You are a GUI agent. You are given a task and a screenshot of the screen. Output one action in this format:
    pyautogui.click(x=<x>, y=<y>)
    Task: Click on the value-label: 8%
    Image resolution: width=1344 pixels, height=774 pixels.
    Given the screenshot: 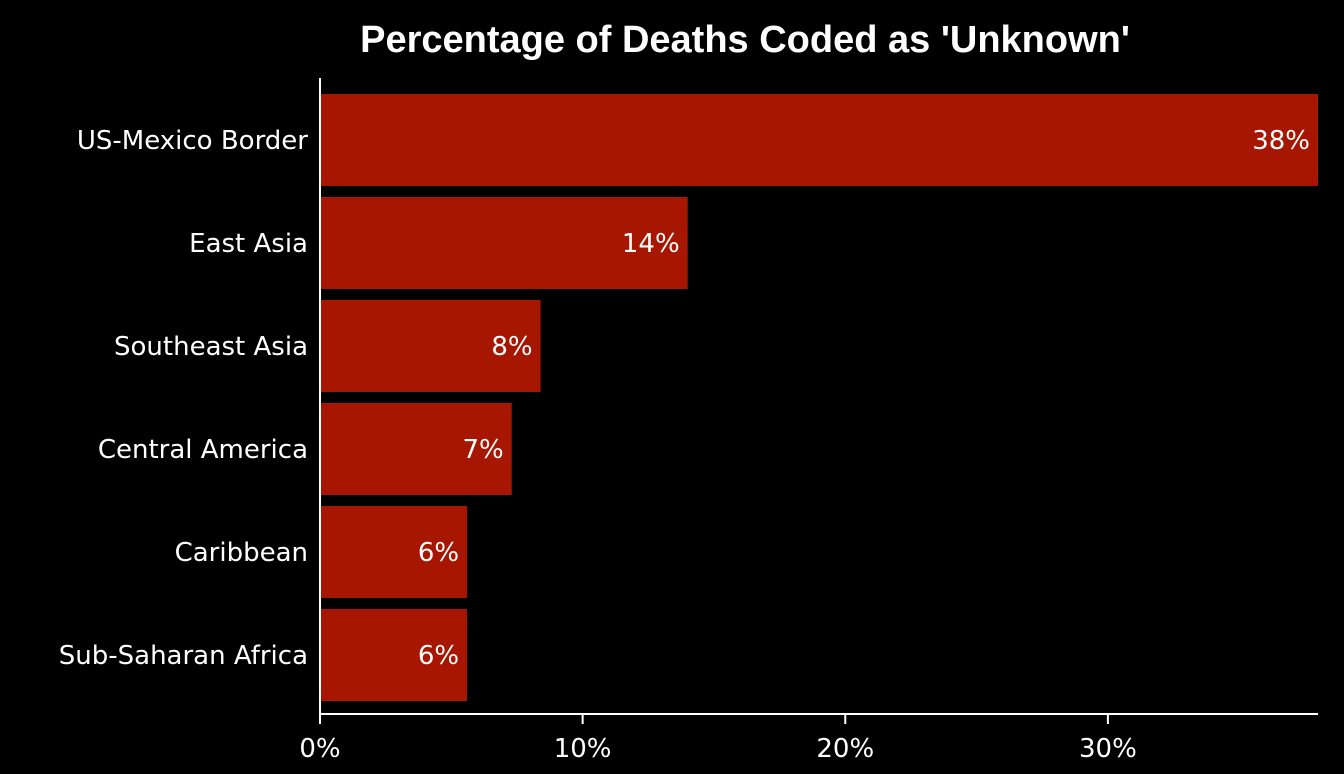 What is the action you would take?
    pyautogui.click(x=511, y=347)
    